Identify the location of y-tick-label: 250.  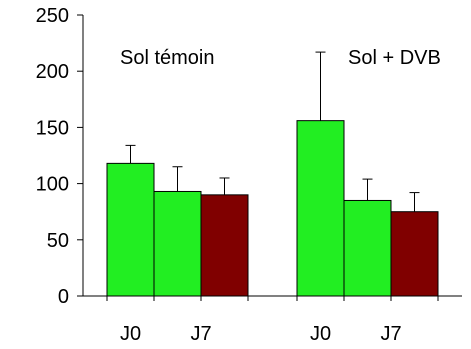
(52, 16).